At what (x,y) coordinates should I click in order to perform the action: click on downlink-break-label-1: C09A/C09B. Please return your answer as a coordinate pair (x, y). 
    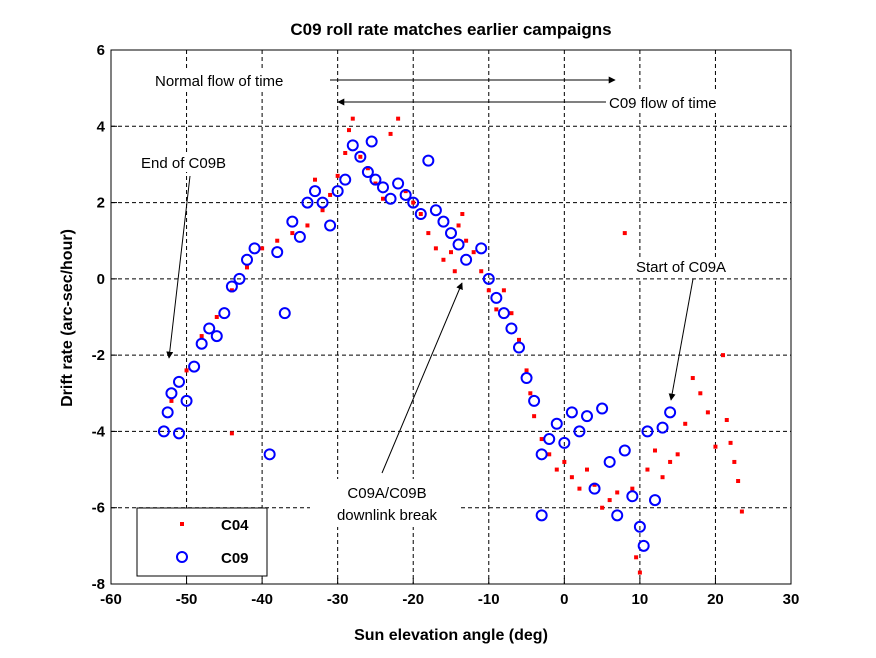
    Looking at the image, I should click on (386, 493).